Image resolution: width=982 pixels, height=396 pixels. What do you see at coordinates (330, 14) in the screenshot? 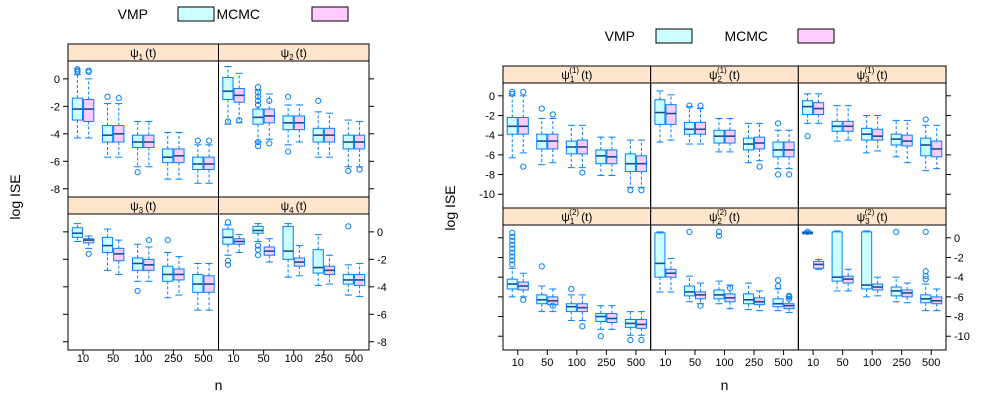
I see `legend-swatch-mcmc` at bounding box center [330, 14].